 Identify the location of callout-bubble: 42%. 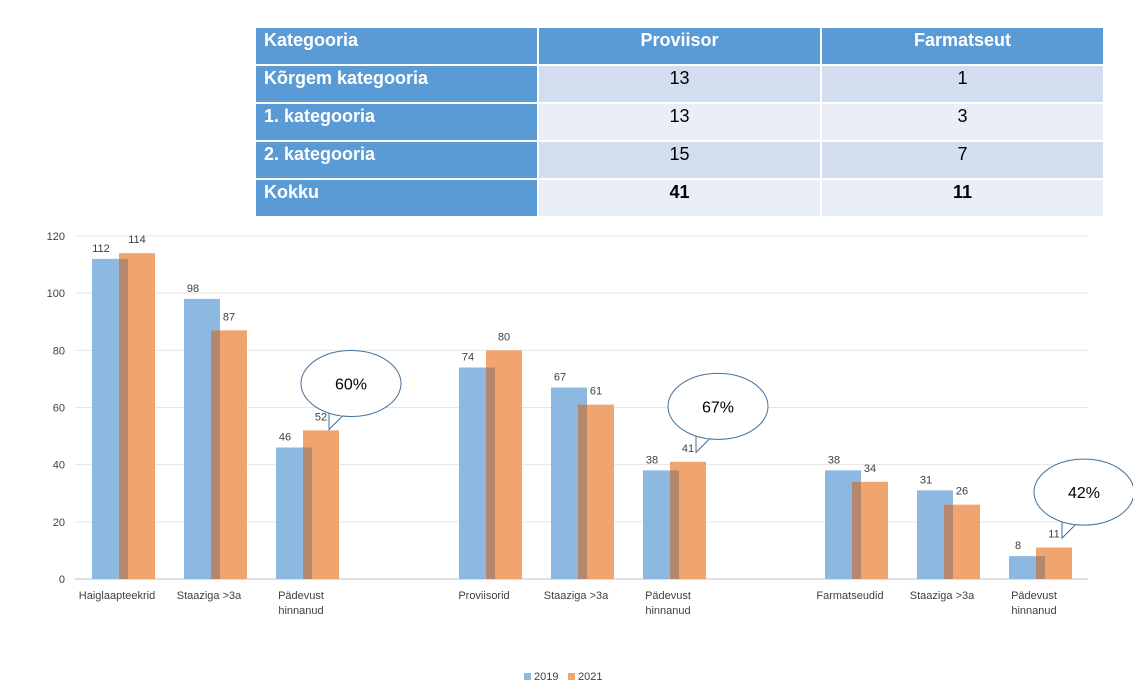
(1083, 499).